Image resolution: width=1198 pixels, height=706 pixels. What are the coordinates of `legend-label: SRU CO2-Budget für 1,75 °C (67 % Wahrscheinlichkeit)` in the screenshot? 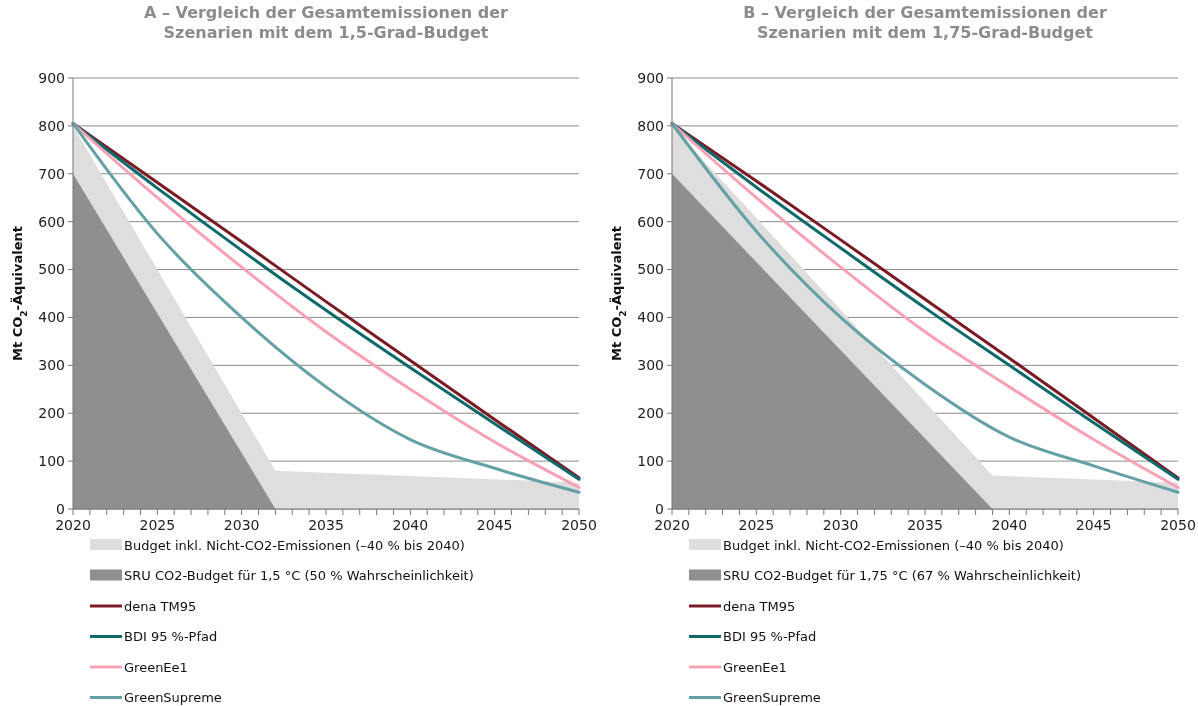 It's located at (902, 576).